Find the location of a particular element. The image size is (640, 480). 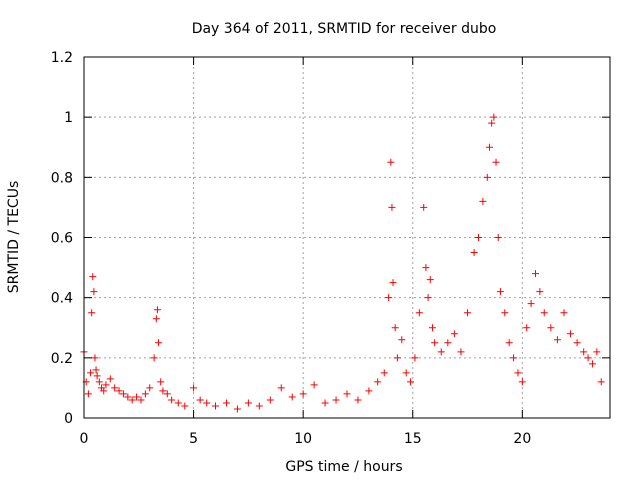

x-tick-label: 0 is located at coordinates (84, 439).